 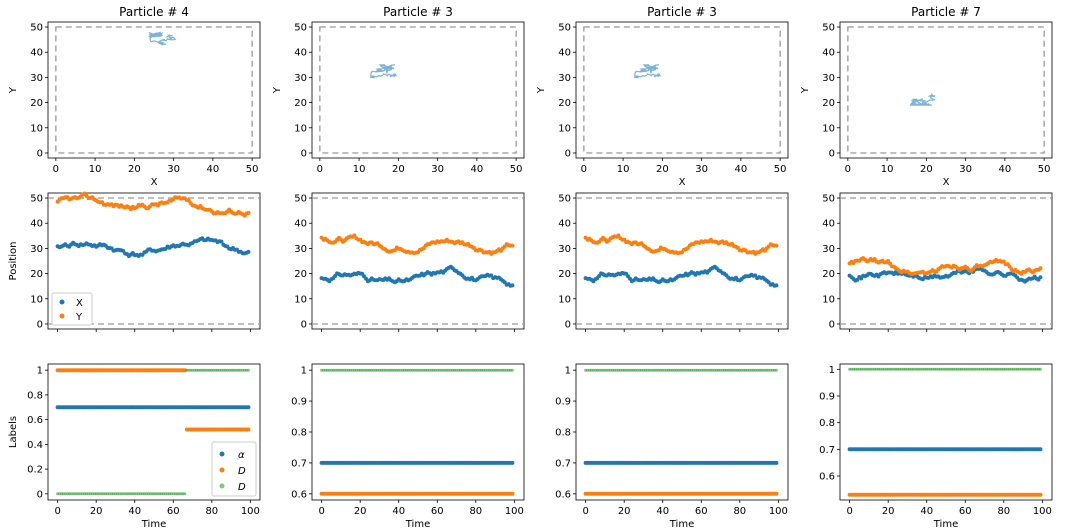 I want to click on y-tick-label: 0.2, so click(x=35, y=470).